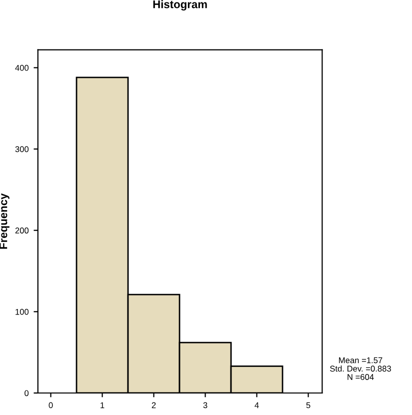 Image resolution: width=412 pixels, height=415 pixels. Describe the element at coordinates (180, 5) in the screenshot. I see `chart-title: Histogram` at that location.